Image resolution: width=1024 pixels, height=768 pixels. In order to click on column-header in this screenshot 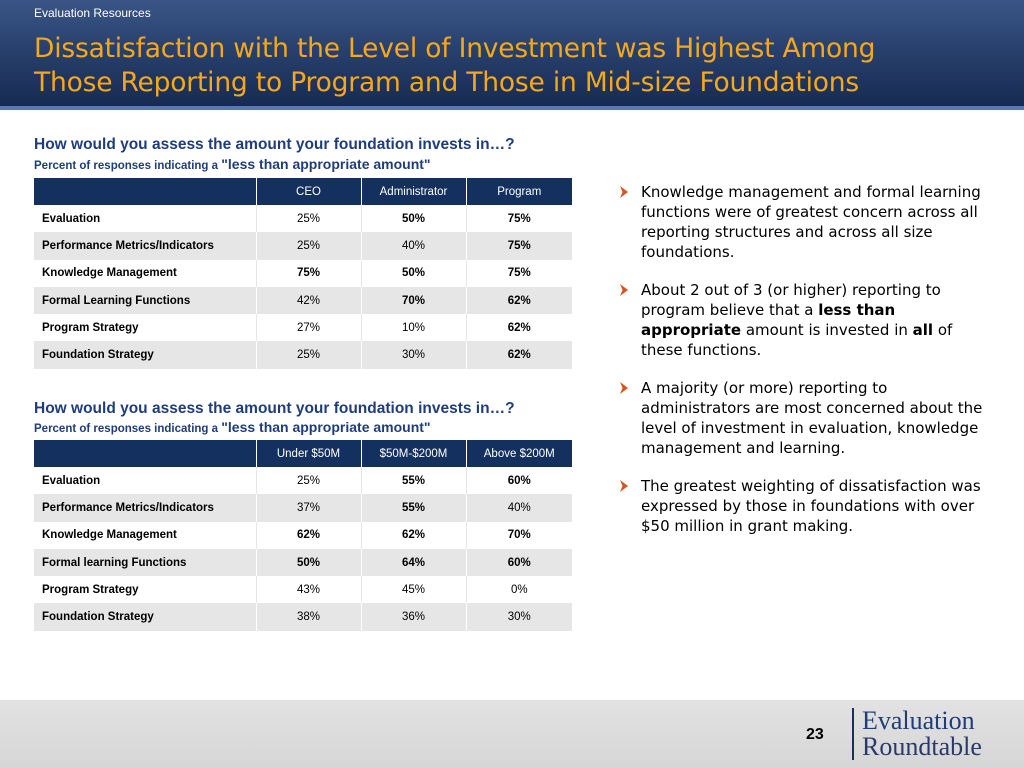, I will do `click(145, 453)`.